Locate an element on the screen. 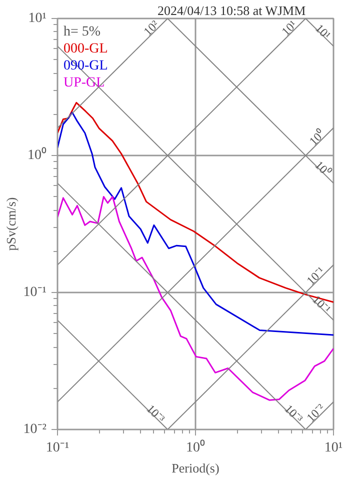 The width and height of the screenshot is (347, 478). annotation: 10² is located at coordinates (151, 28).